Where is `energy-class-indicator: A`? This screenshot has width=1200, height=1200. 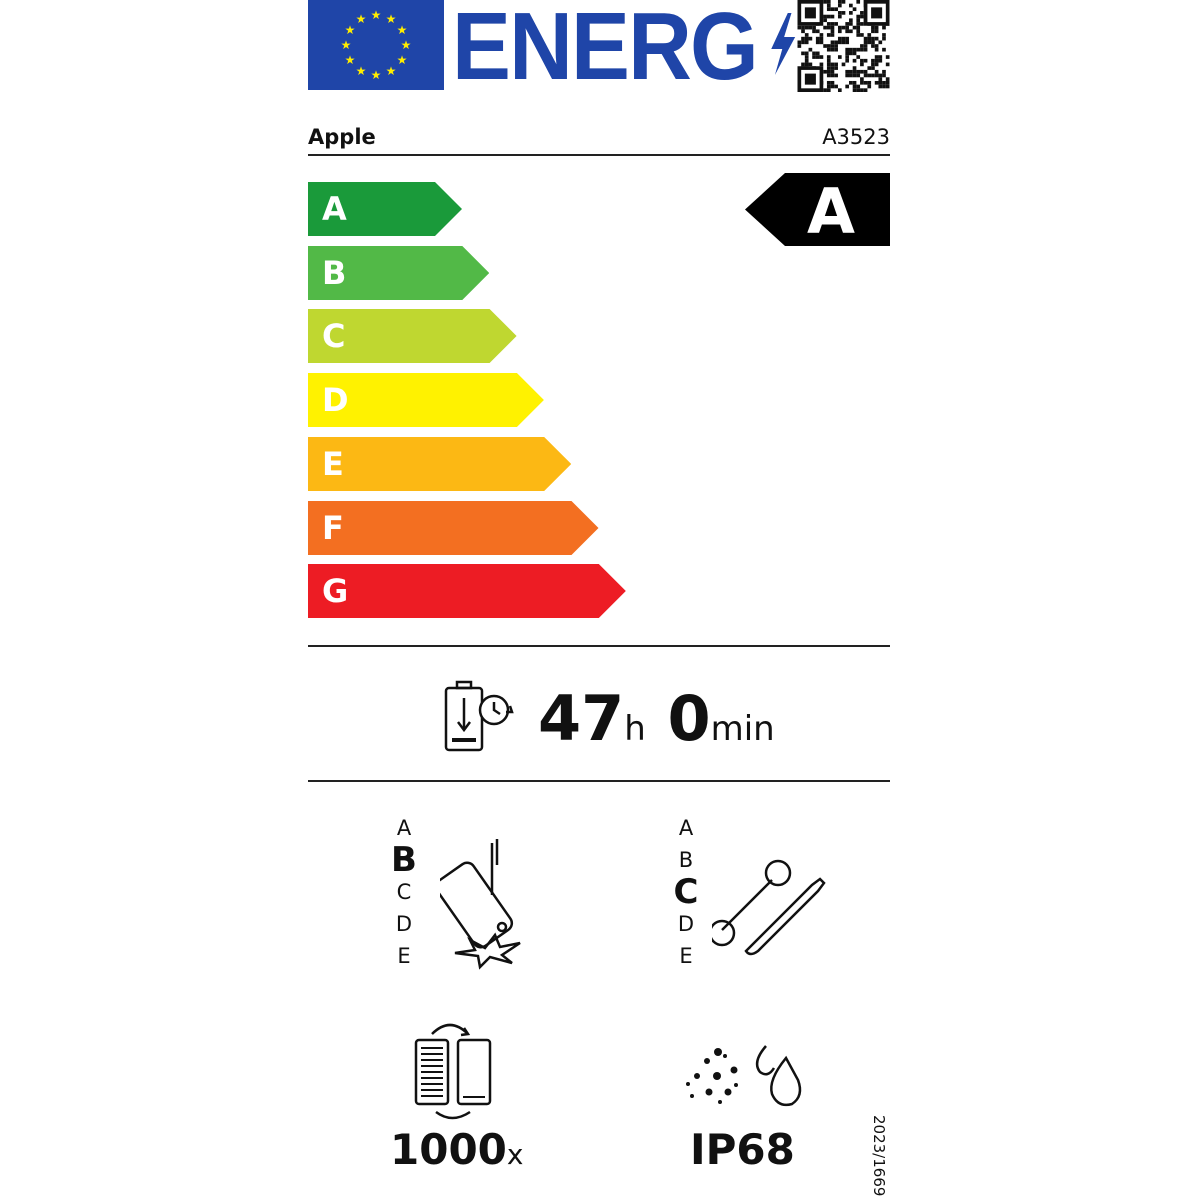
energy-class-indicator: A is located at coordinates (817, 211).